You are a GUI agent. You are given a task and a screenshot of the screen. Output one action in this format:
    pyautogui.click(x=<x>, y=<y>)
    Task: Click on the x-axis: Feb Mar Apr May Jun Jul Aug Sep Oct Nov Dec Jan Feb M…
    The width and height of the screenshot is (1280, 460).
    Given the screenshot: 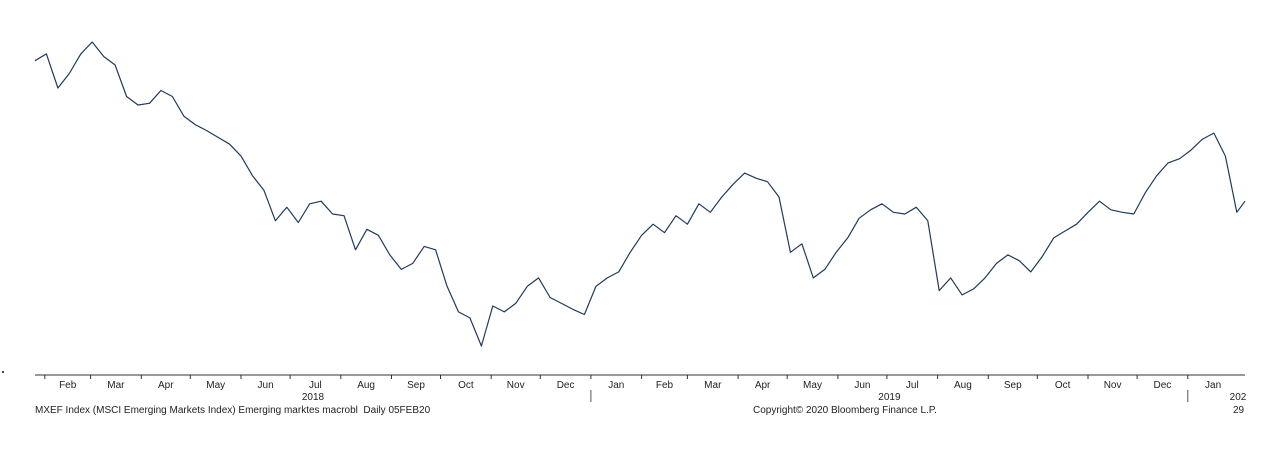 What is the action you would take?
    pyautogui.click(x=624, y=387)
    